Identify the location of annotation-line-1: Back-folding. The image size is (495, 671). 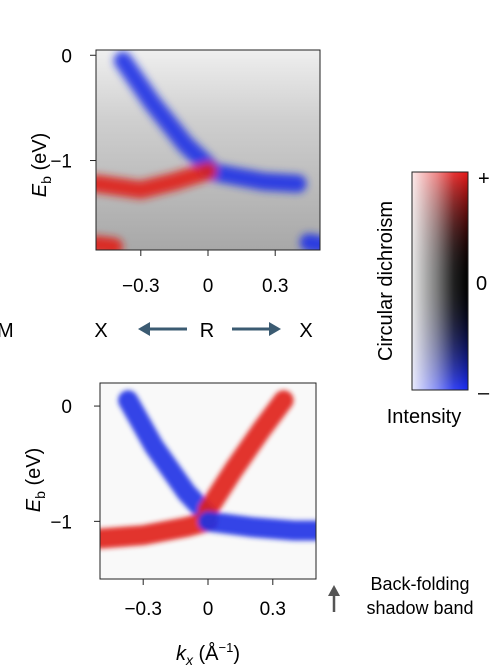
(419, 584).